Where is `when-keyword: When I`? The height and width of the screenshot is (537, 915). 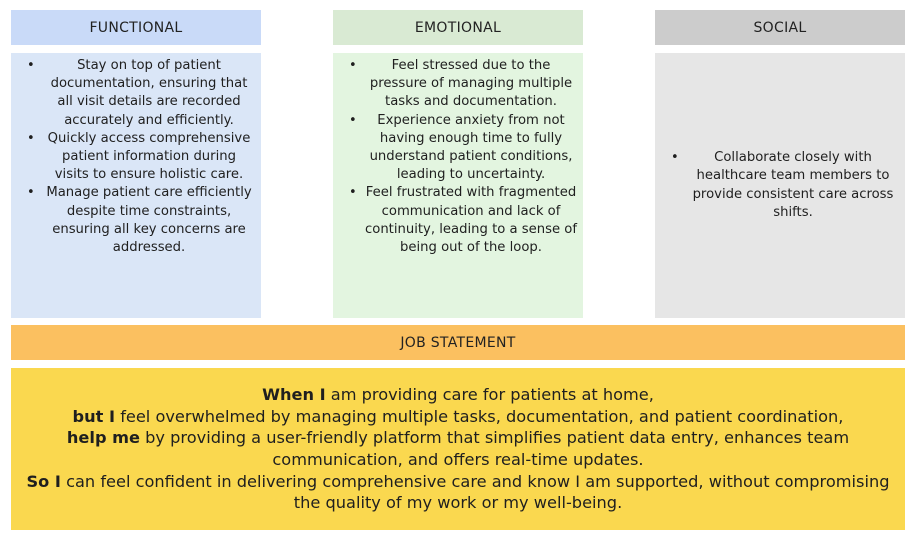 when-keyword: When I is located at coordinates (294, 395).